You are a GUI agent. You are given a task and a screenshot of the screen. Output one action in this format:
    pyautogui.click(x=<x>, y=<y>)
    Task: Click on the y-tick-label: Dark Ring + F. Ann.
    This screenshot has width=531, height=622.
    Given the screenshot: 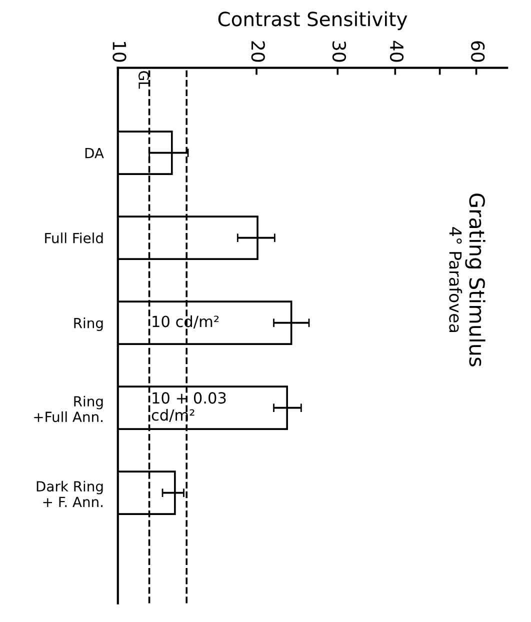 What is the action you would take?
    pyautogui.click(x=69, y=493)
    